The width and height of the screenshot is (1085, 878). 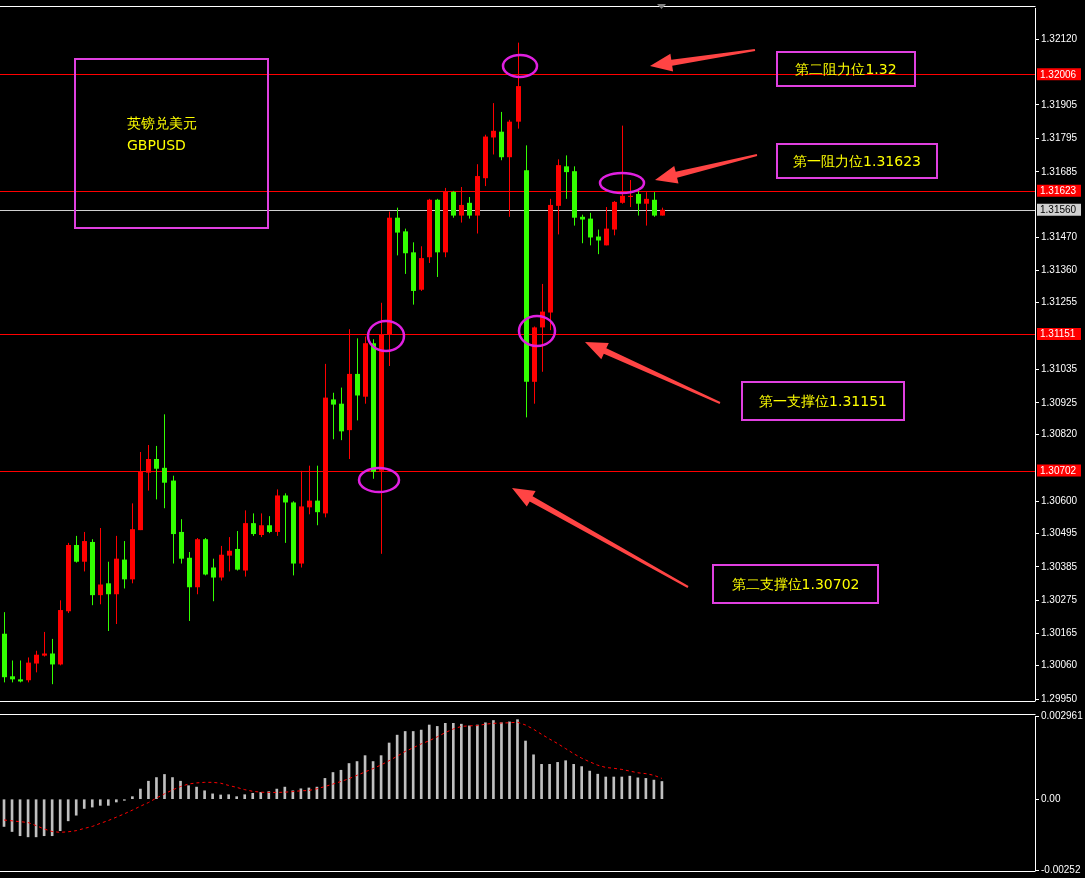 What do you see at coordinates (1059, 501) in the screenshot?
I see `y-tick-label: 1.30600` at bounding box center [1059, 501].